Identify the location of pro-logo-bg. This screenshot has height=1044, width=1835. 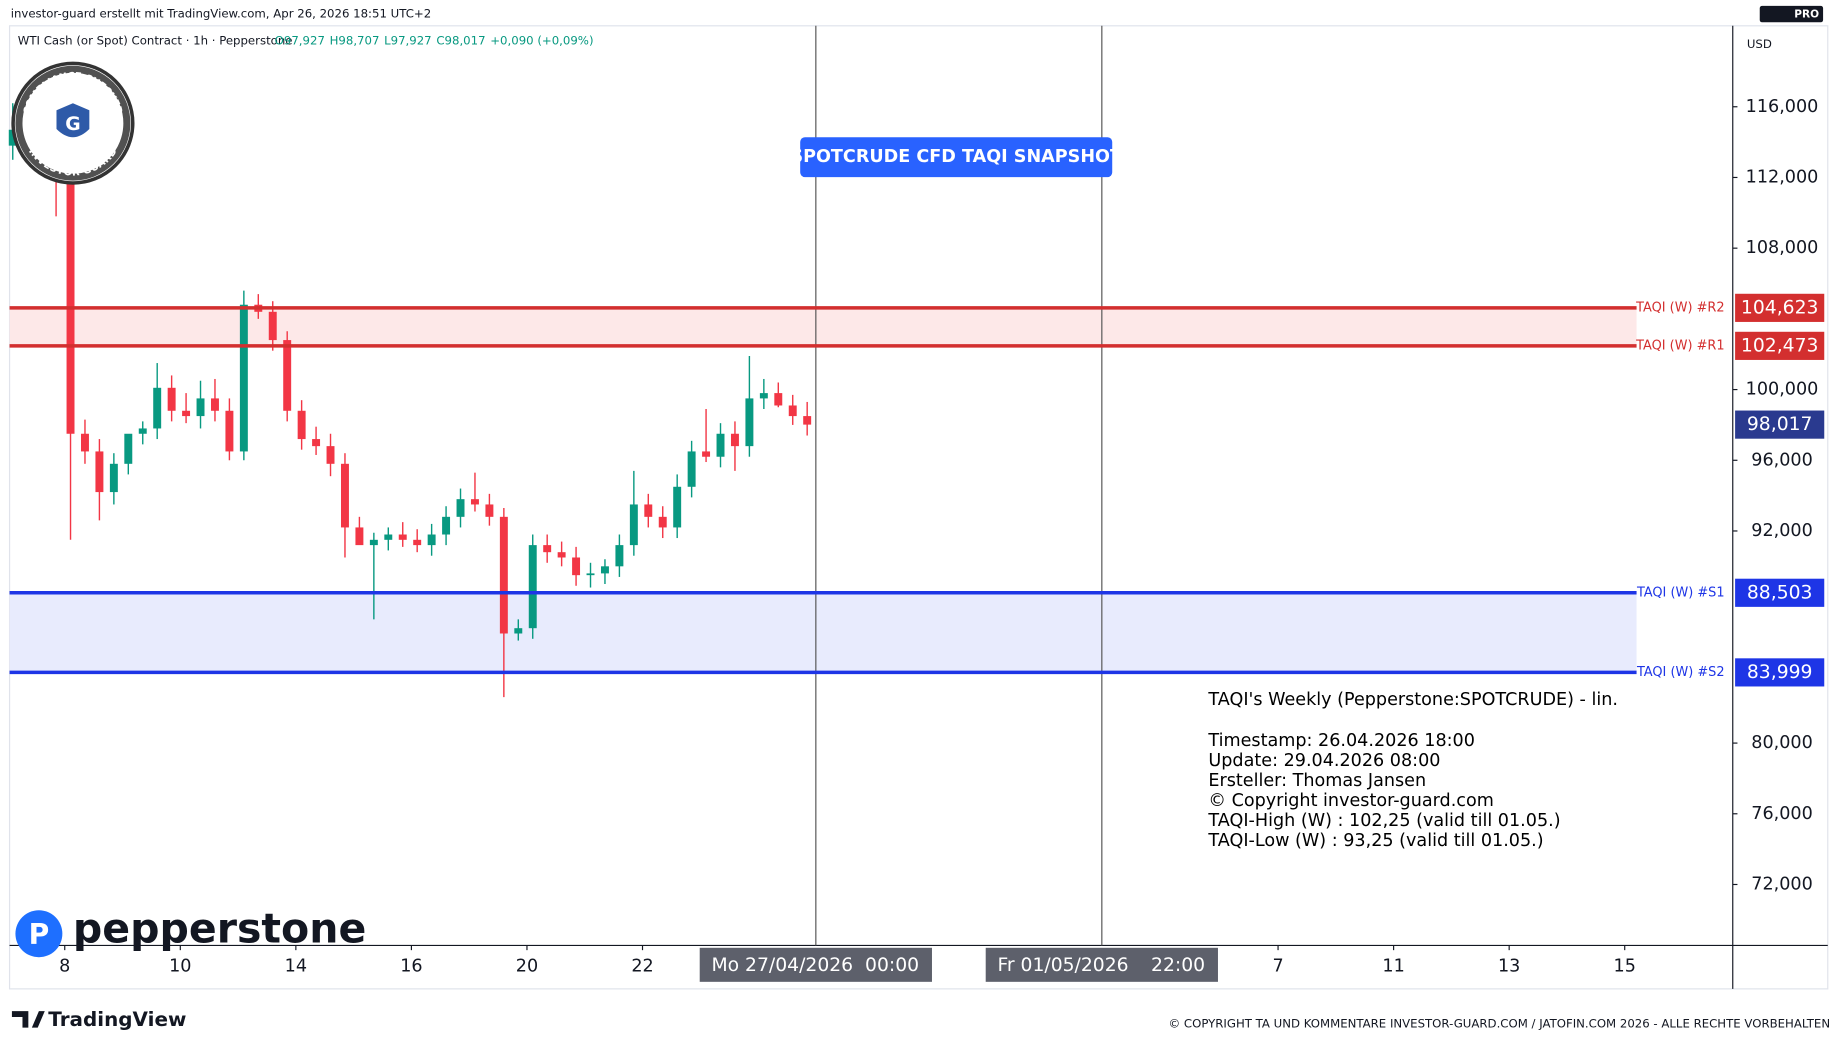
(1791, 14).